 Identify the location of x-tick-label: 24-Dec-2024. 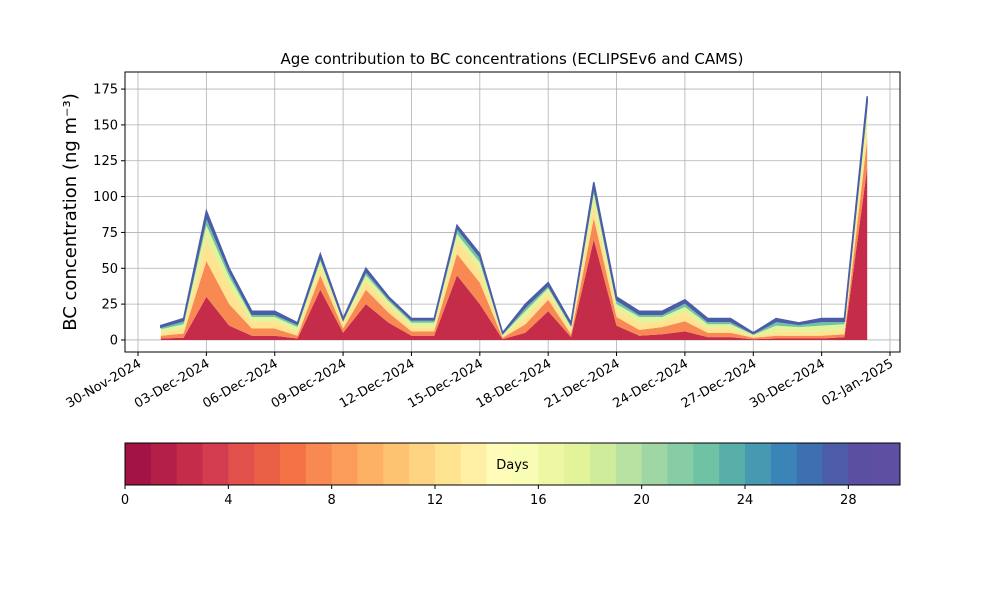
(651, 383).